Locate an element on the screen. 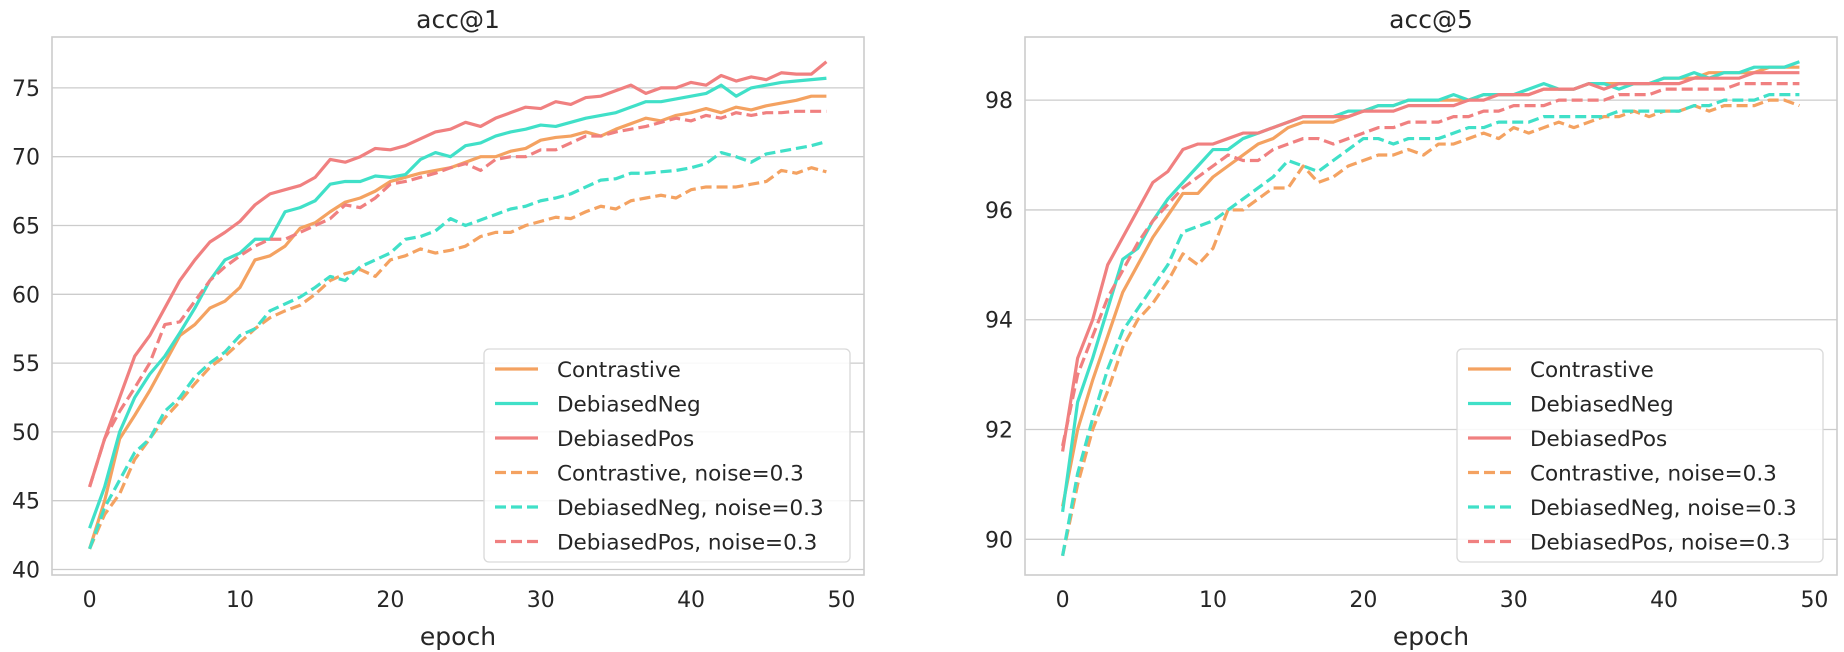  y-tick-label: 40 is located at coordinates (26, 570).